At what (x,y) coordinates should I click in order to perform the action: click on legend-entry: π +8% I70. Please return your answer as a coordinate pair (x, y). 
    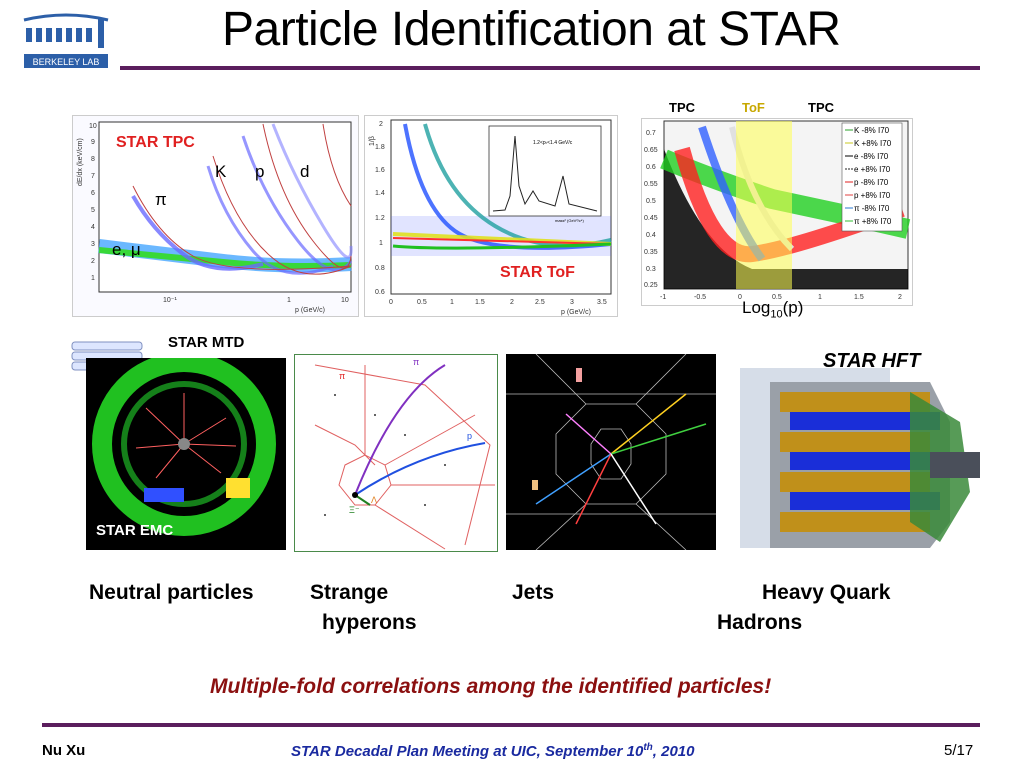
    Looking at the image, I should click on (873, 221).